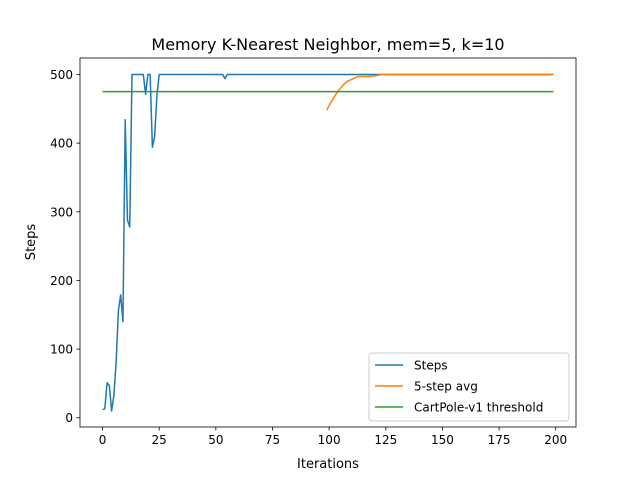 This screenshot has height=484, width=640. I want to click on y-tick-label-3: 300, so click(61, 212).